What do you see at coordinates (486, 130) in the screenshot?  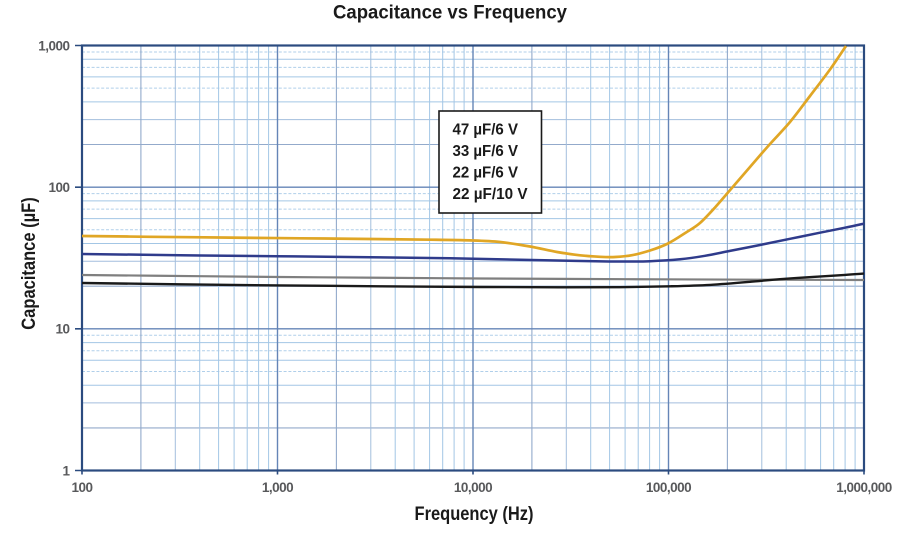 I see `svg-text: 47 µF/6 V` at bounding box center [486, 130].